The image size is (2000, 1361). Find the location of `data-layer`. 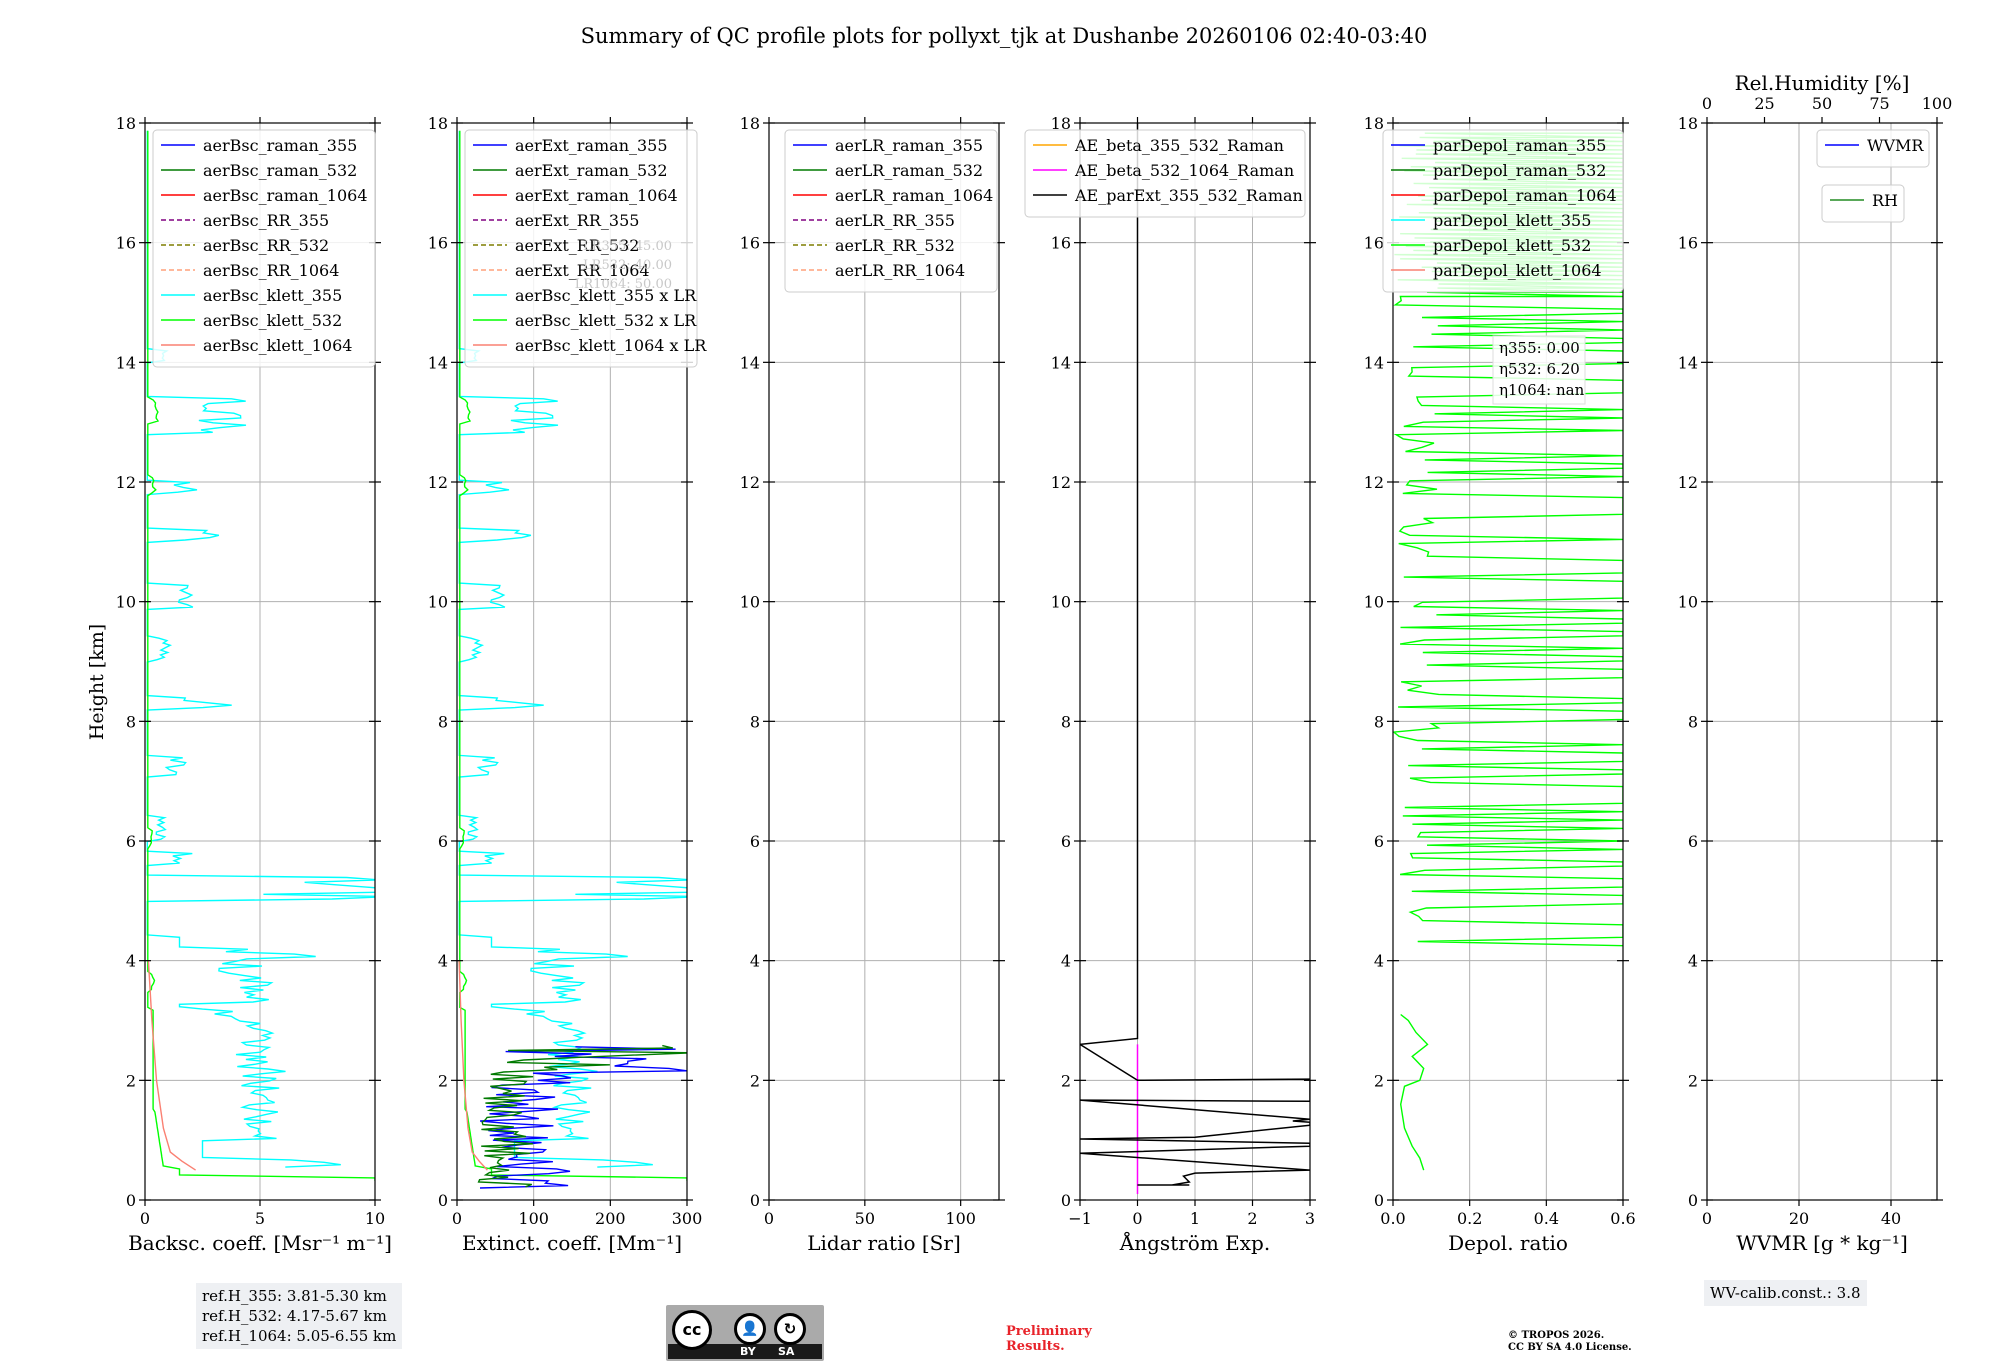

data-layer is located at coordinates (1195, 658).